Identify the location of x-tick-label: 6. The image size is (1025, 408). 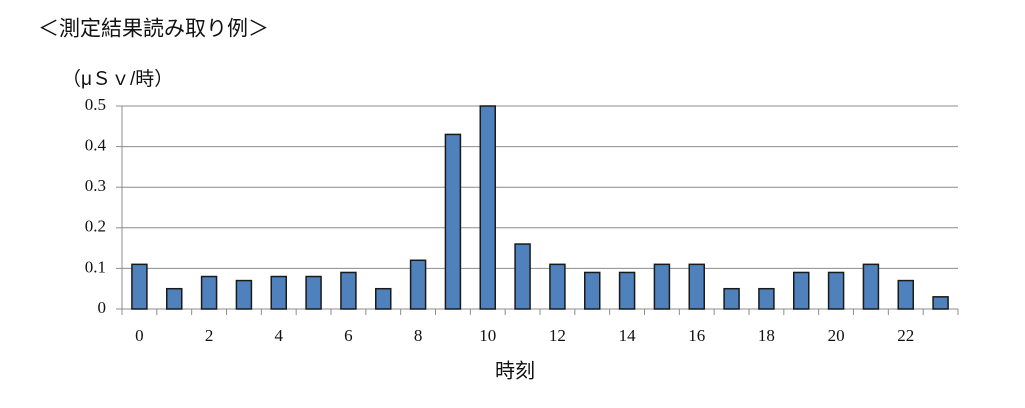
(348, 335).